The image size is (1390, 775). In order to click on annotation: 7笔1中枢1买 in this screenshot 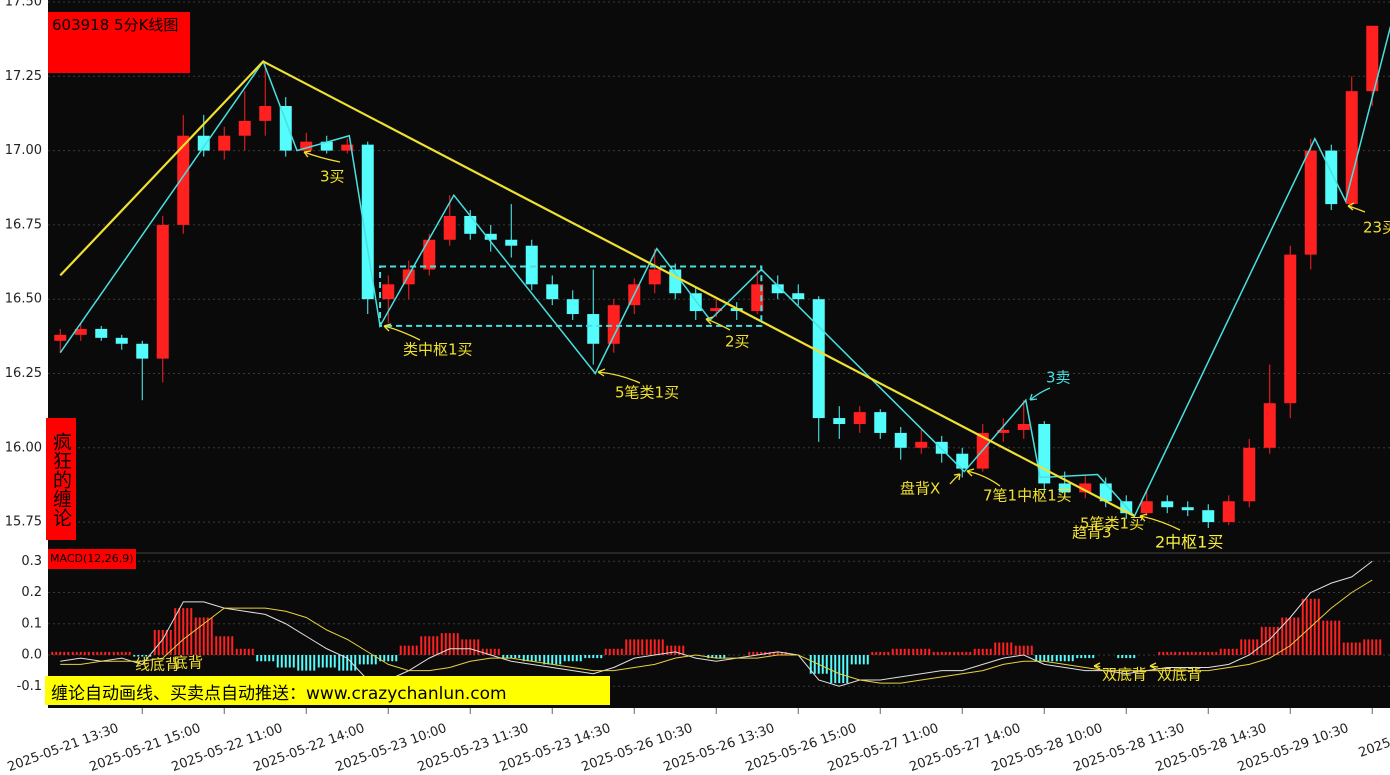, I will do `click(1027, 496)`.